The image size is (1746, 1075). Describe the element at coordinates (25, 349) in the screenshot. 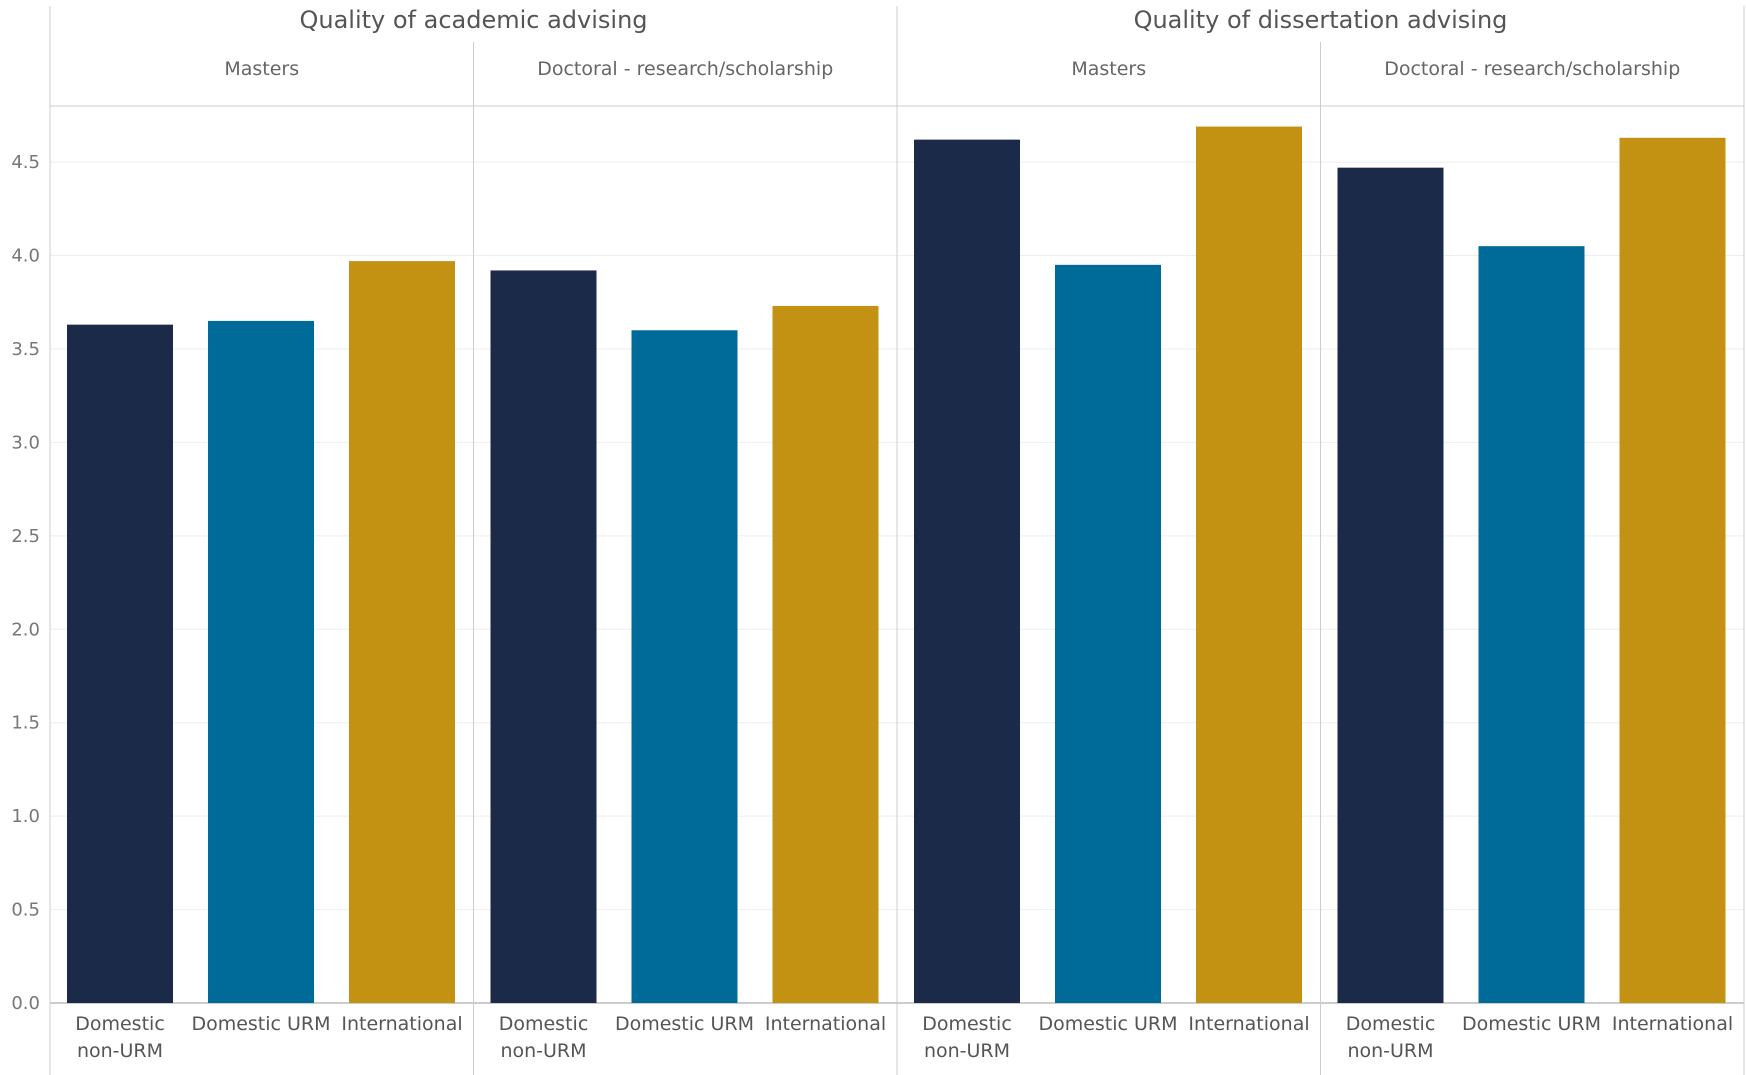

I see `y-tick-label: 3.5` at that location.